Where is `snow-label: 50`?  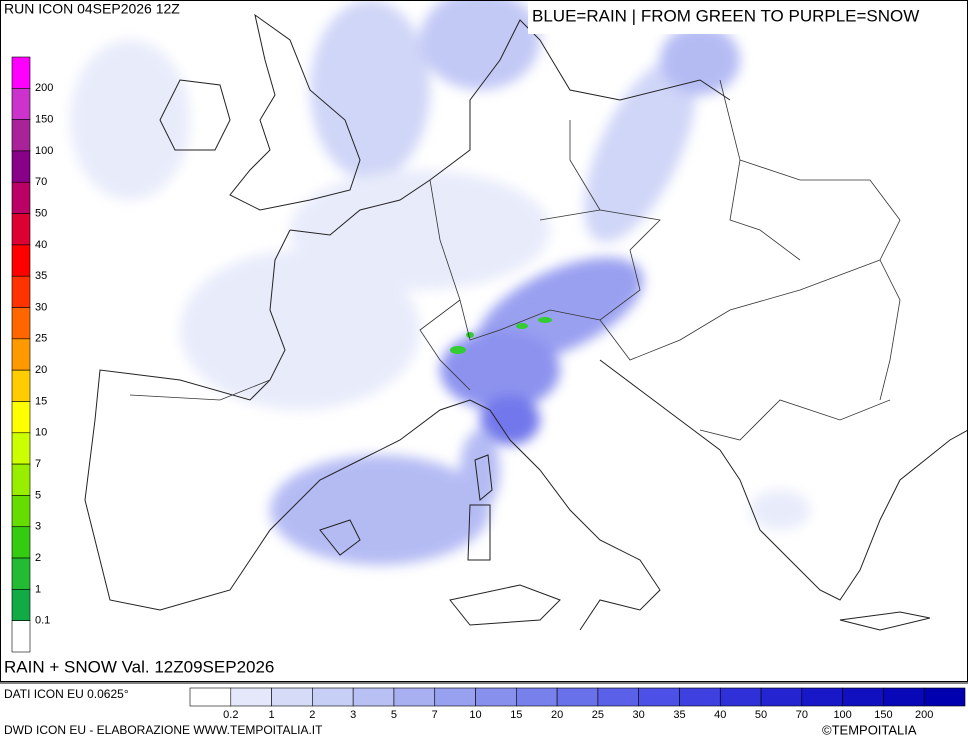 snow-label: 50 is located at coordinates (41, 213).